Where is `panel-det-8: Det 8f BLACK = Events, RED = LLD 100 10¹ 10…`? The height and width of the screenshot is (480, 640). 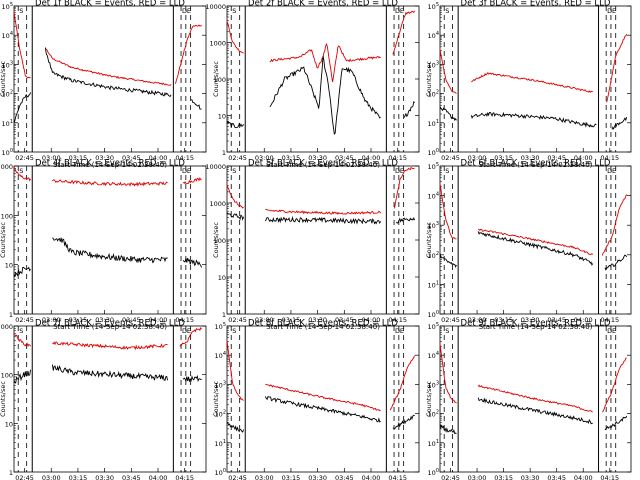
panel-det-8: Det 8f BLACK = Events, RED = LLD 100 10¹ 10… is located at coordinates (316, 399).